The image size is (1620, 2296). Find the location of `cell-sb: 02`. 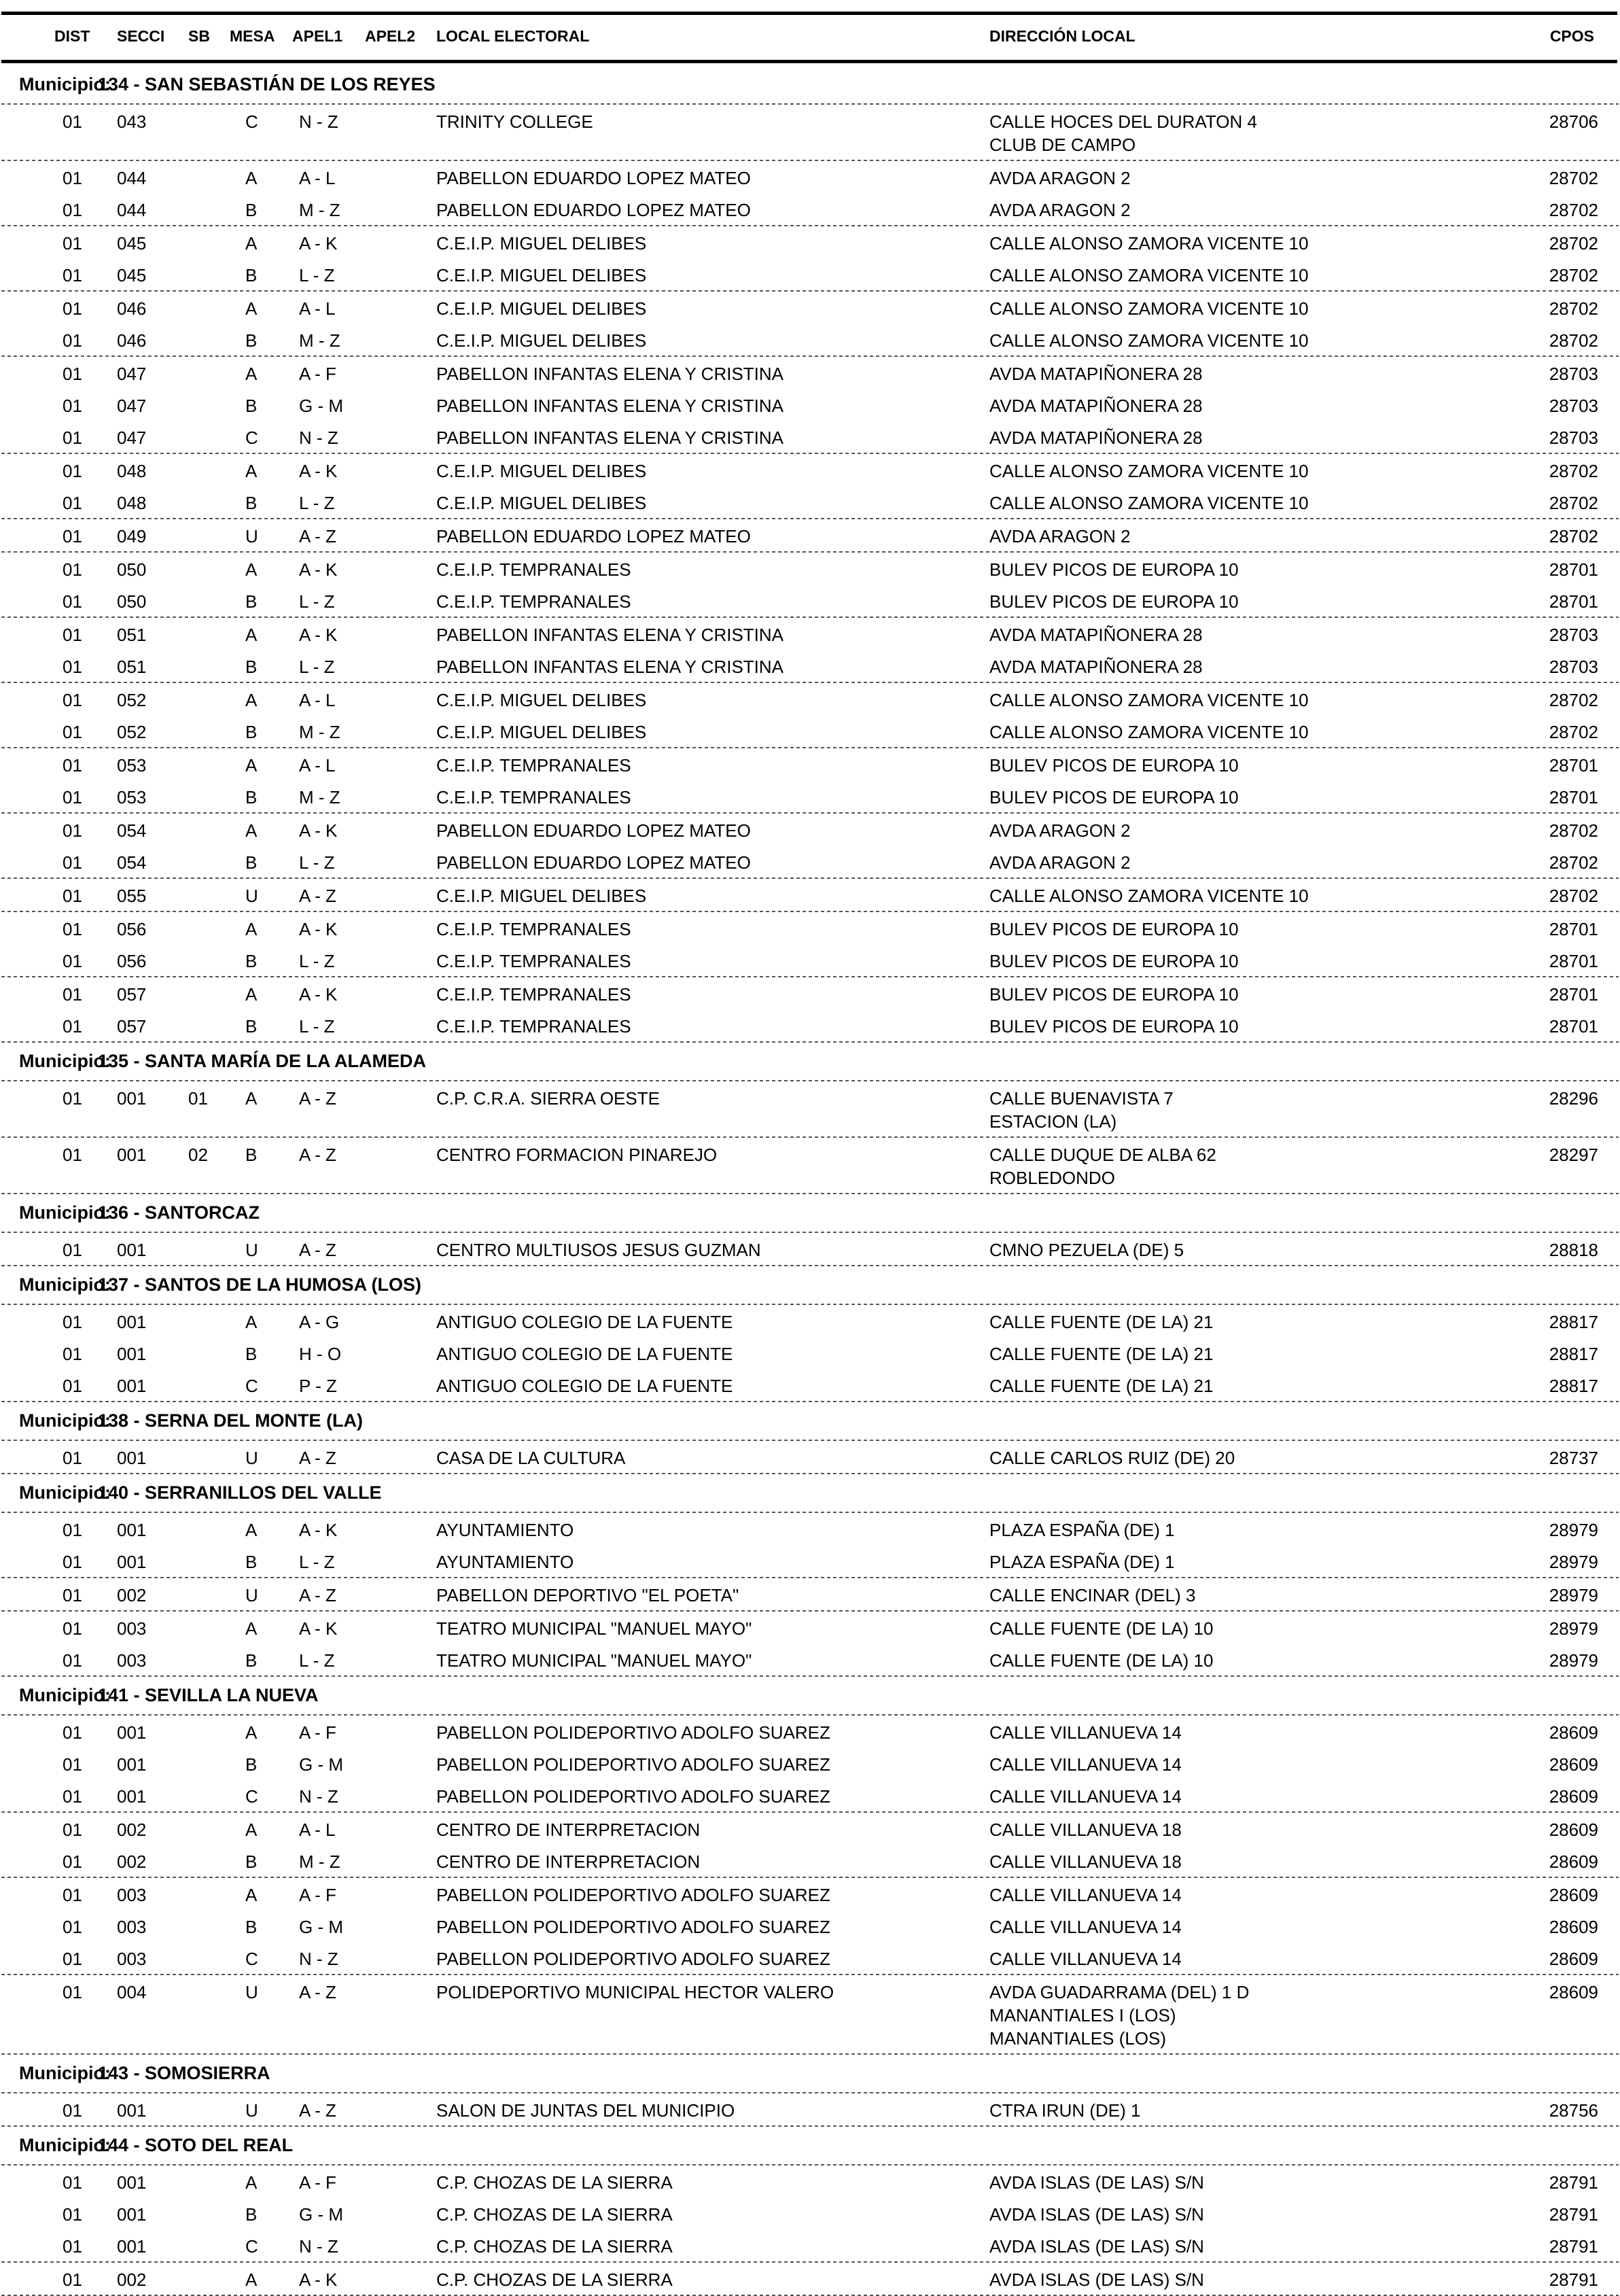

cell-sb: 02 is located at coordinates (198, 1155).